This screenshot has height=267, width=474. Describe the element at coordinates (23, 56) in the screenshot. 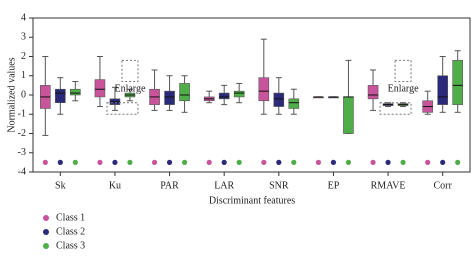

I see `y-tick-label: 2` at that location.